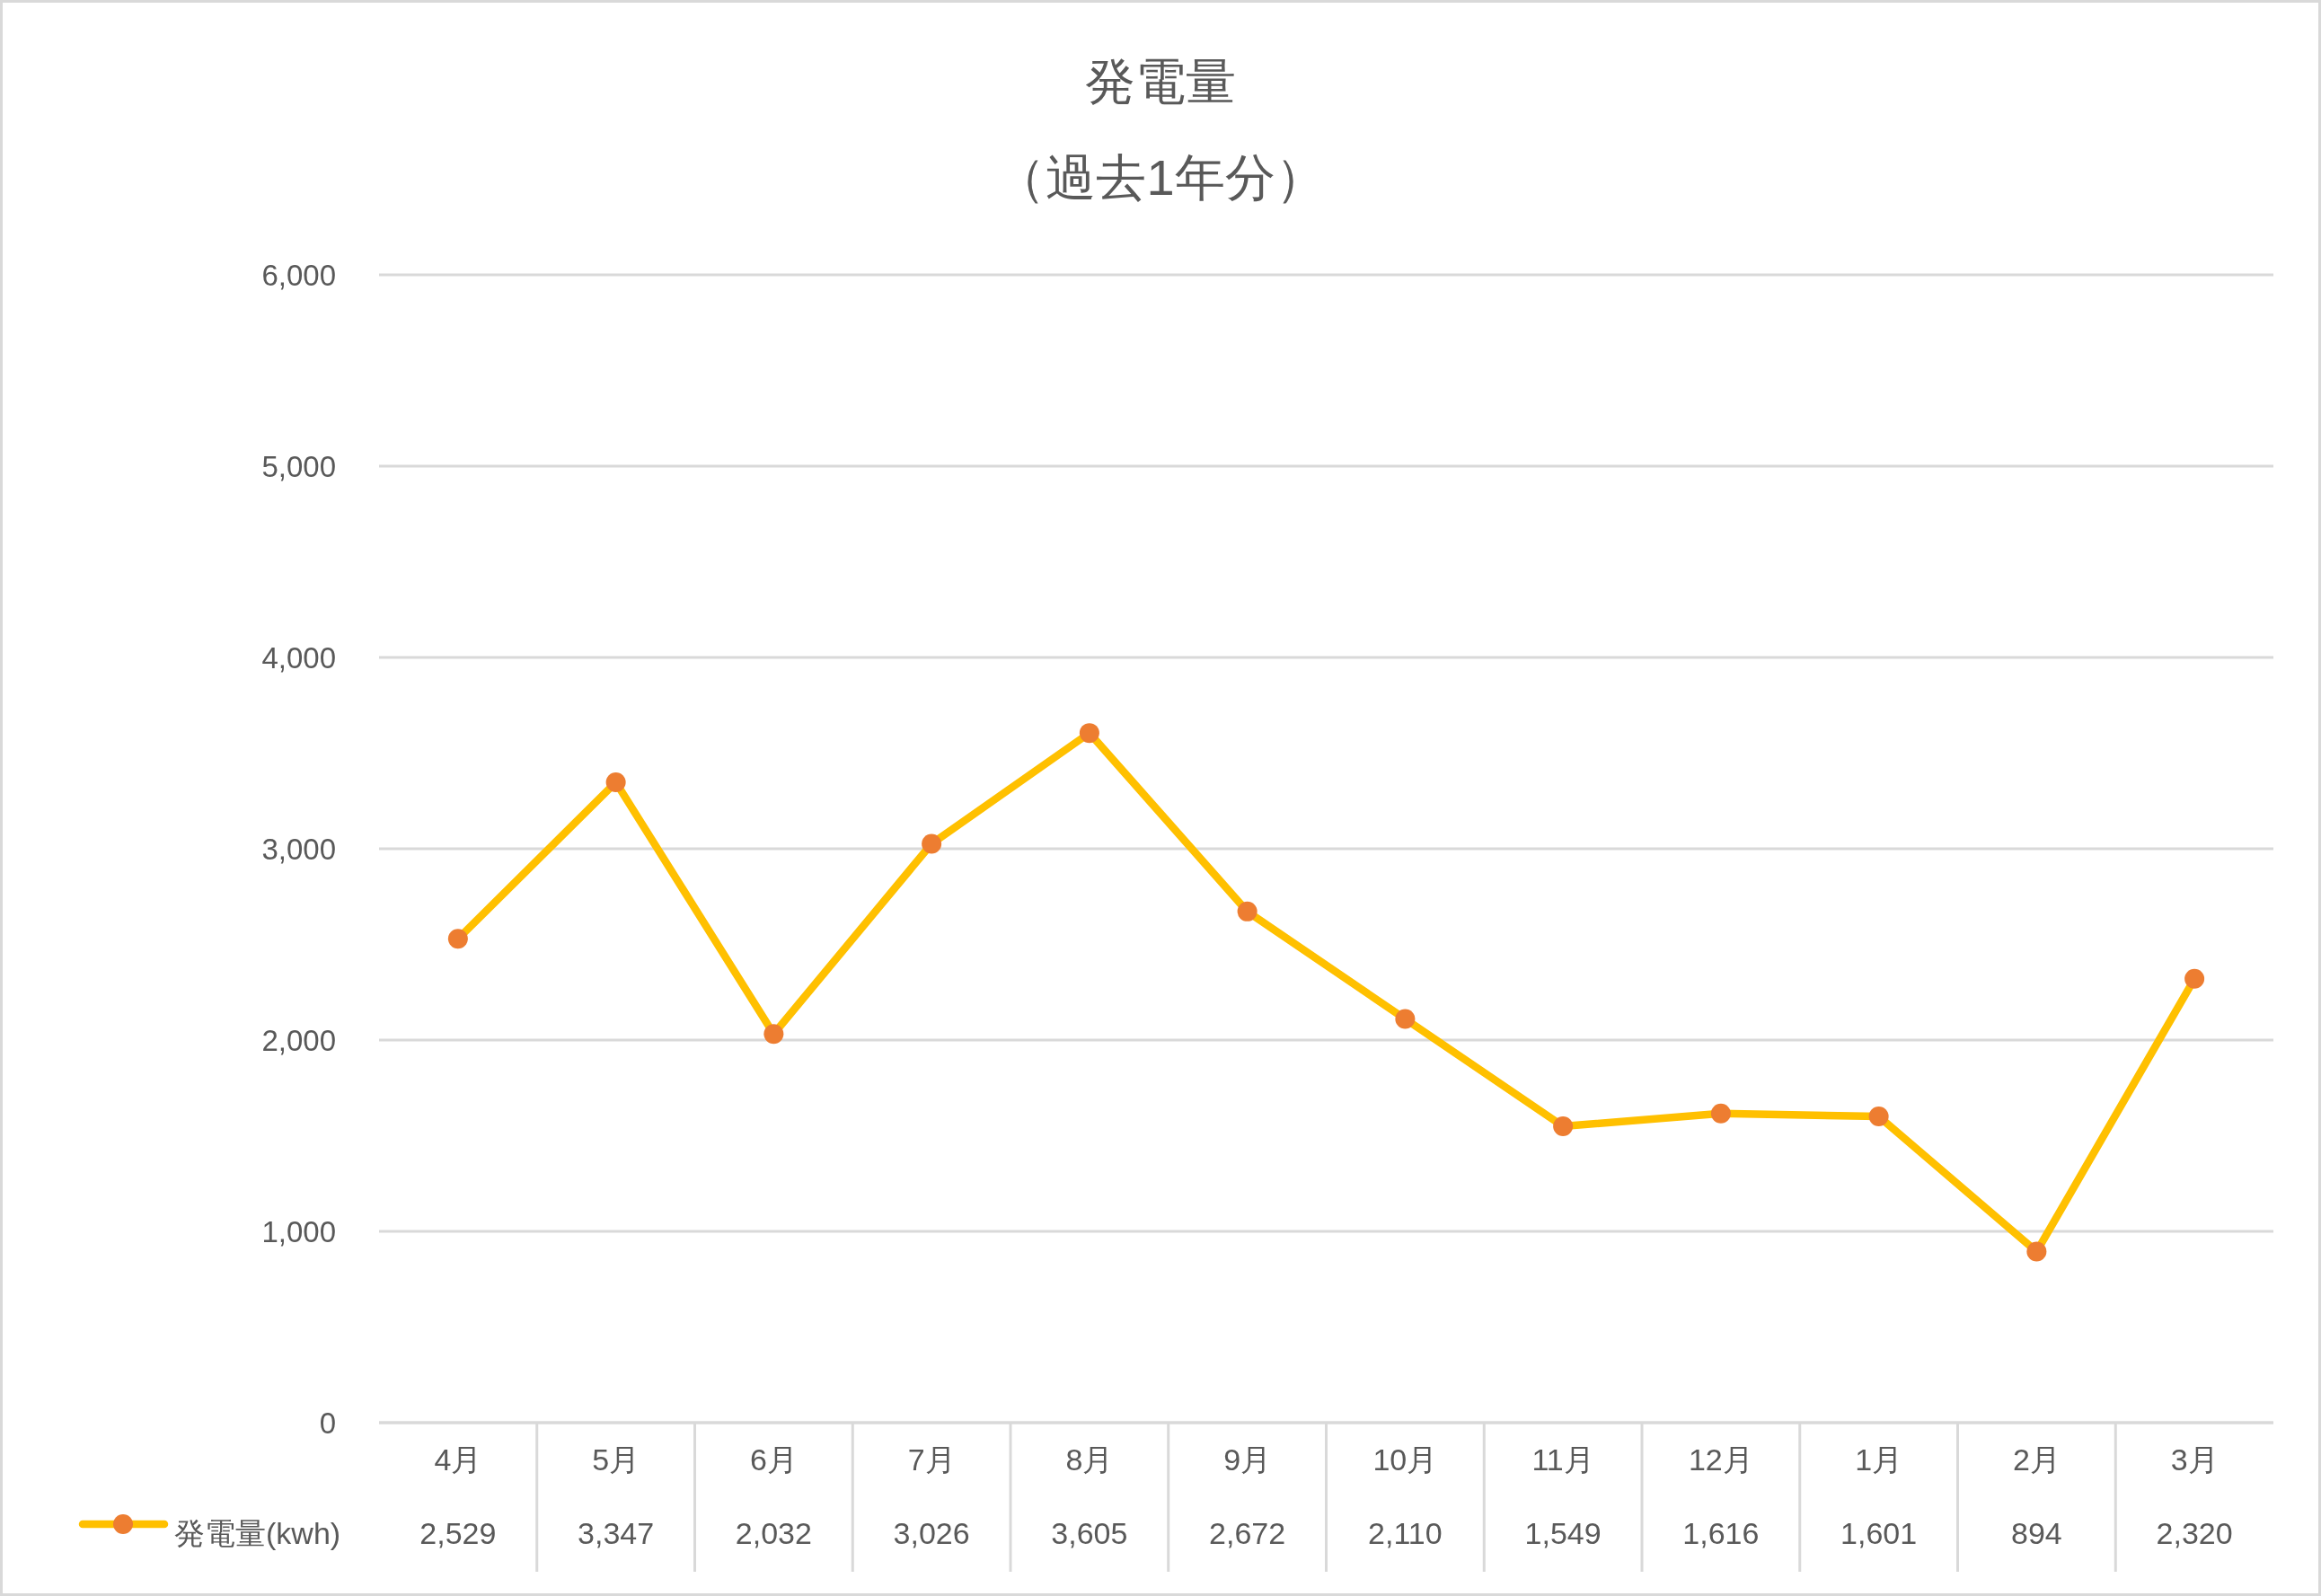 The image size is (2321, 1596). What do you see at coordinates (298, 657) in the screenshot?
I see `y-tick-label: 4,000` at bounding box center [298, 657].